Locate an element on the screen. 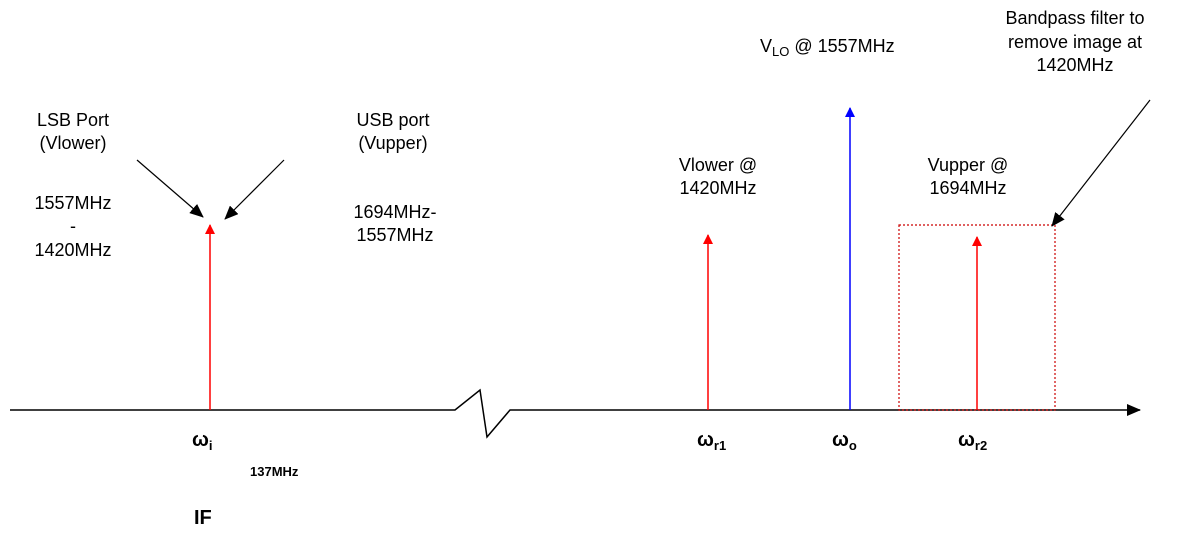  omega-label: ωr1 is located at coordinates (711, 441).